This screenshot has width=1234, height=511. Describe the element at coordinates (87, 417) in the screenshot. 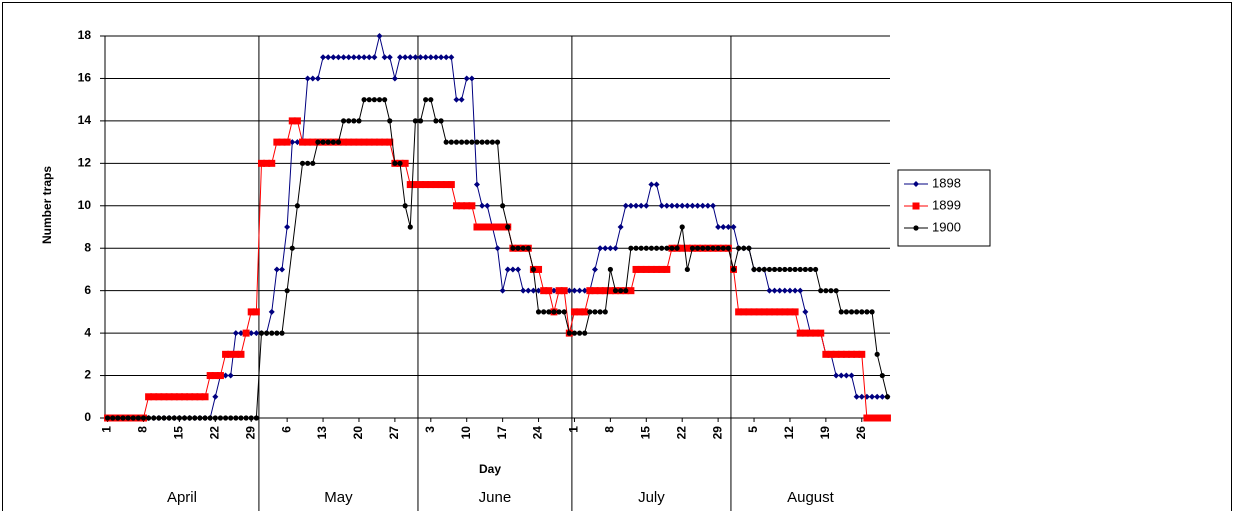

I see `y-tick-label: 0` at that location.